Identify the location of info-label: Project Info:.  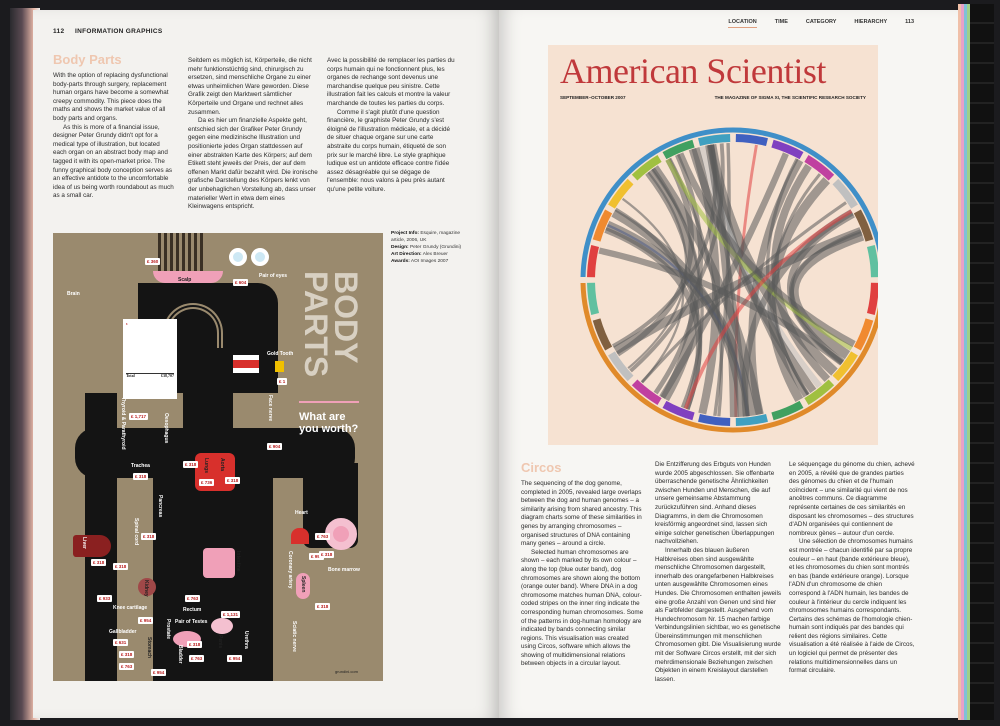
(405, 233).